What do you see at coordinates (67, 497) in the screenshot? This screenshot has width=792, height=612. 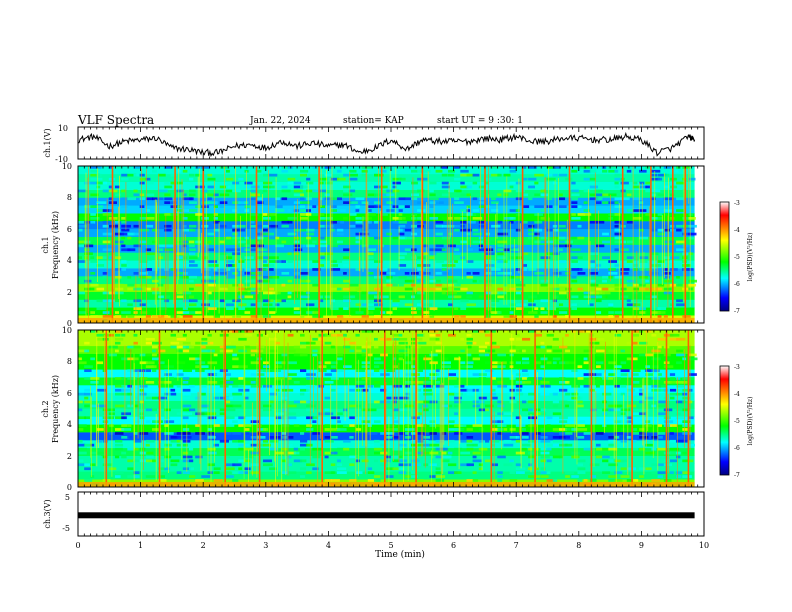 I see `ch3v-tick-top: 5` at bounding box center [67, 497].